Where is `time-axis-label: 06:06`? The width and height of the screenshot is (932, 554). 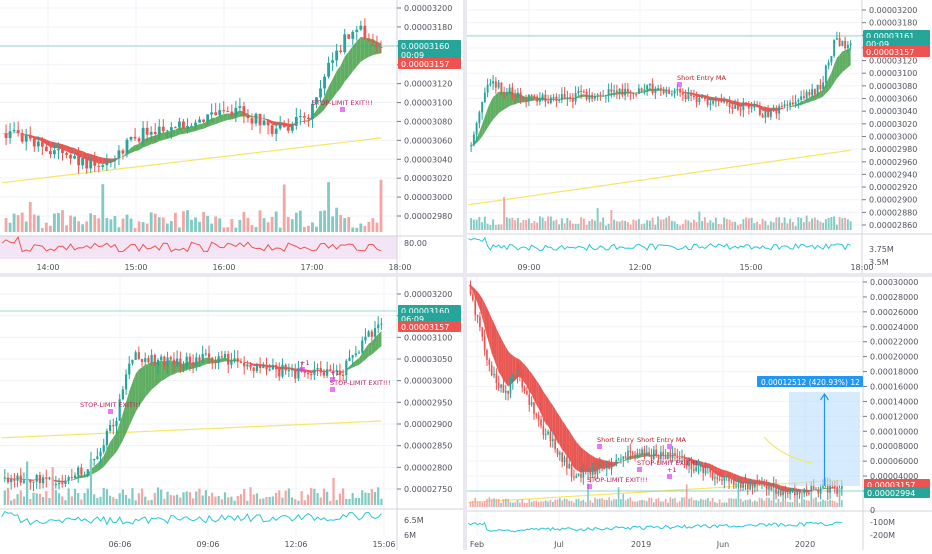
time-axis-label: 06:06 is located at coordinates (119, 544).